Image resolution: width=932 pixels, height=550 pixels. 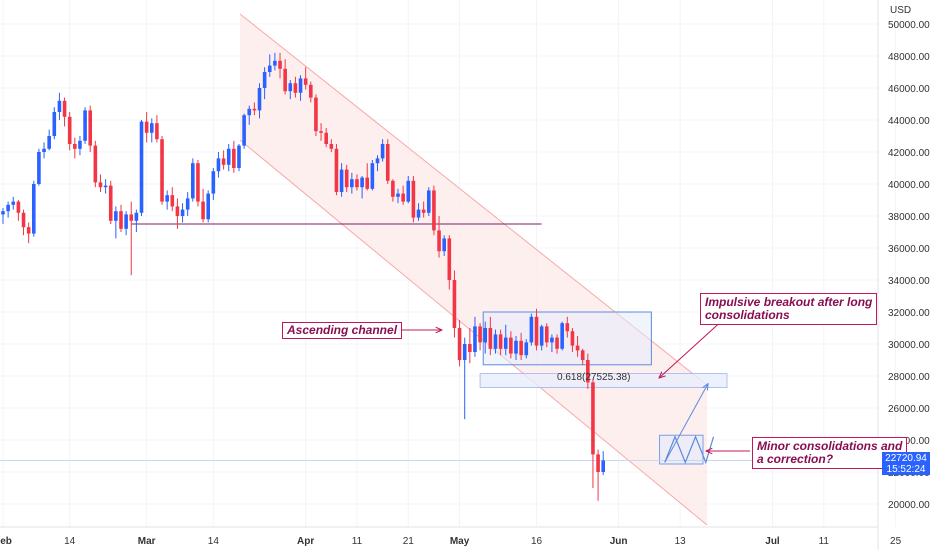 What do you see at coordinates (906, 469) in the screenshot?
I see `countdown-value: 15:52:24` at bounding box center [906, 469].